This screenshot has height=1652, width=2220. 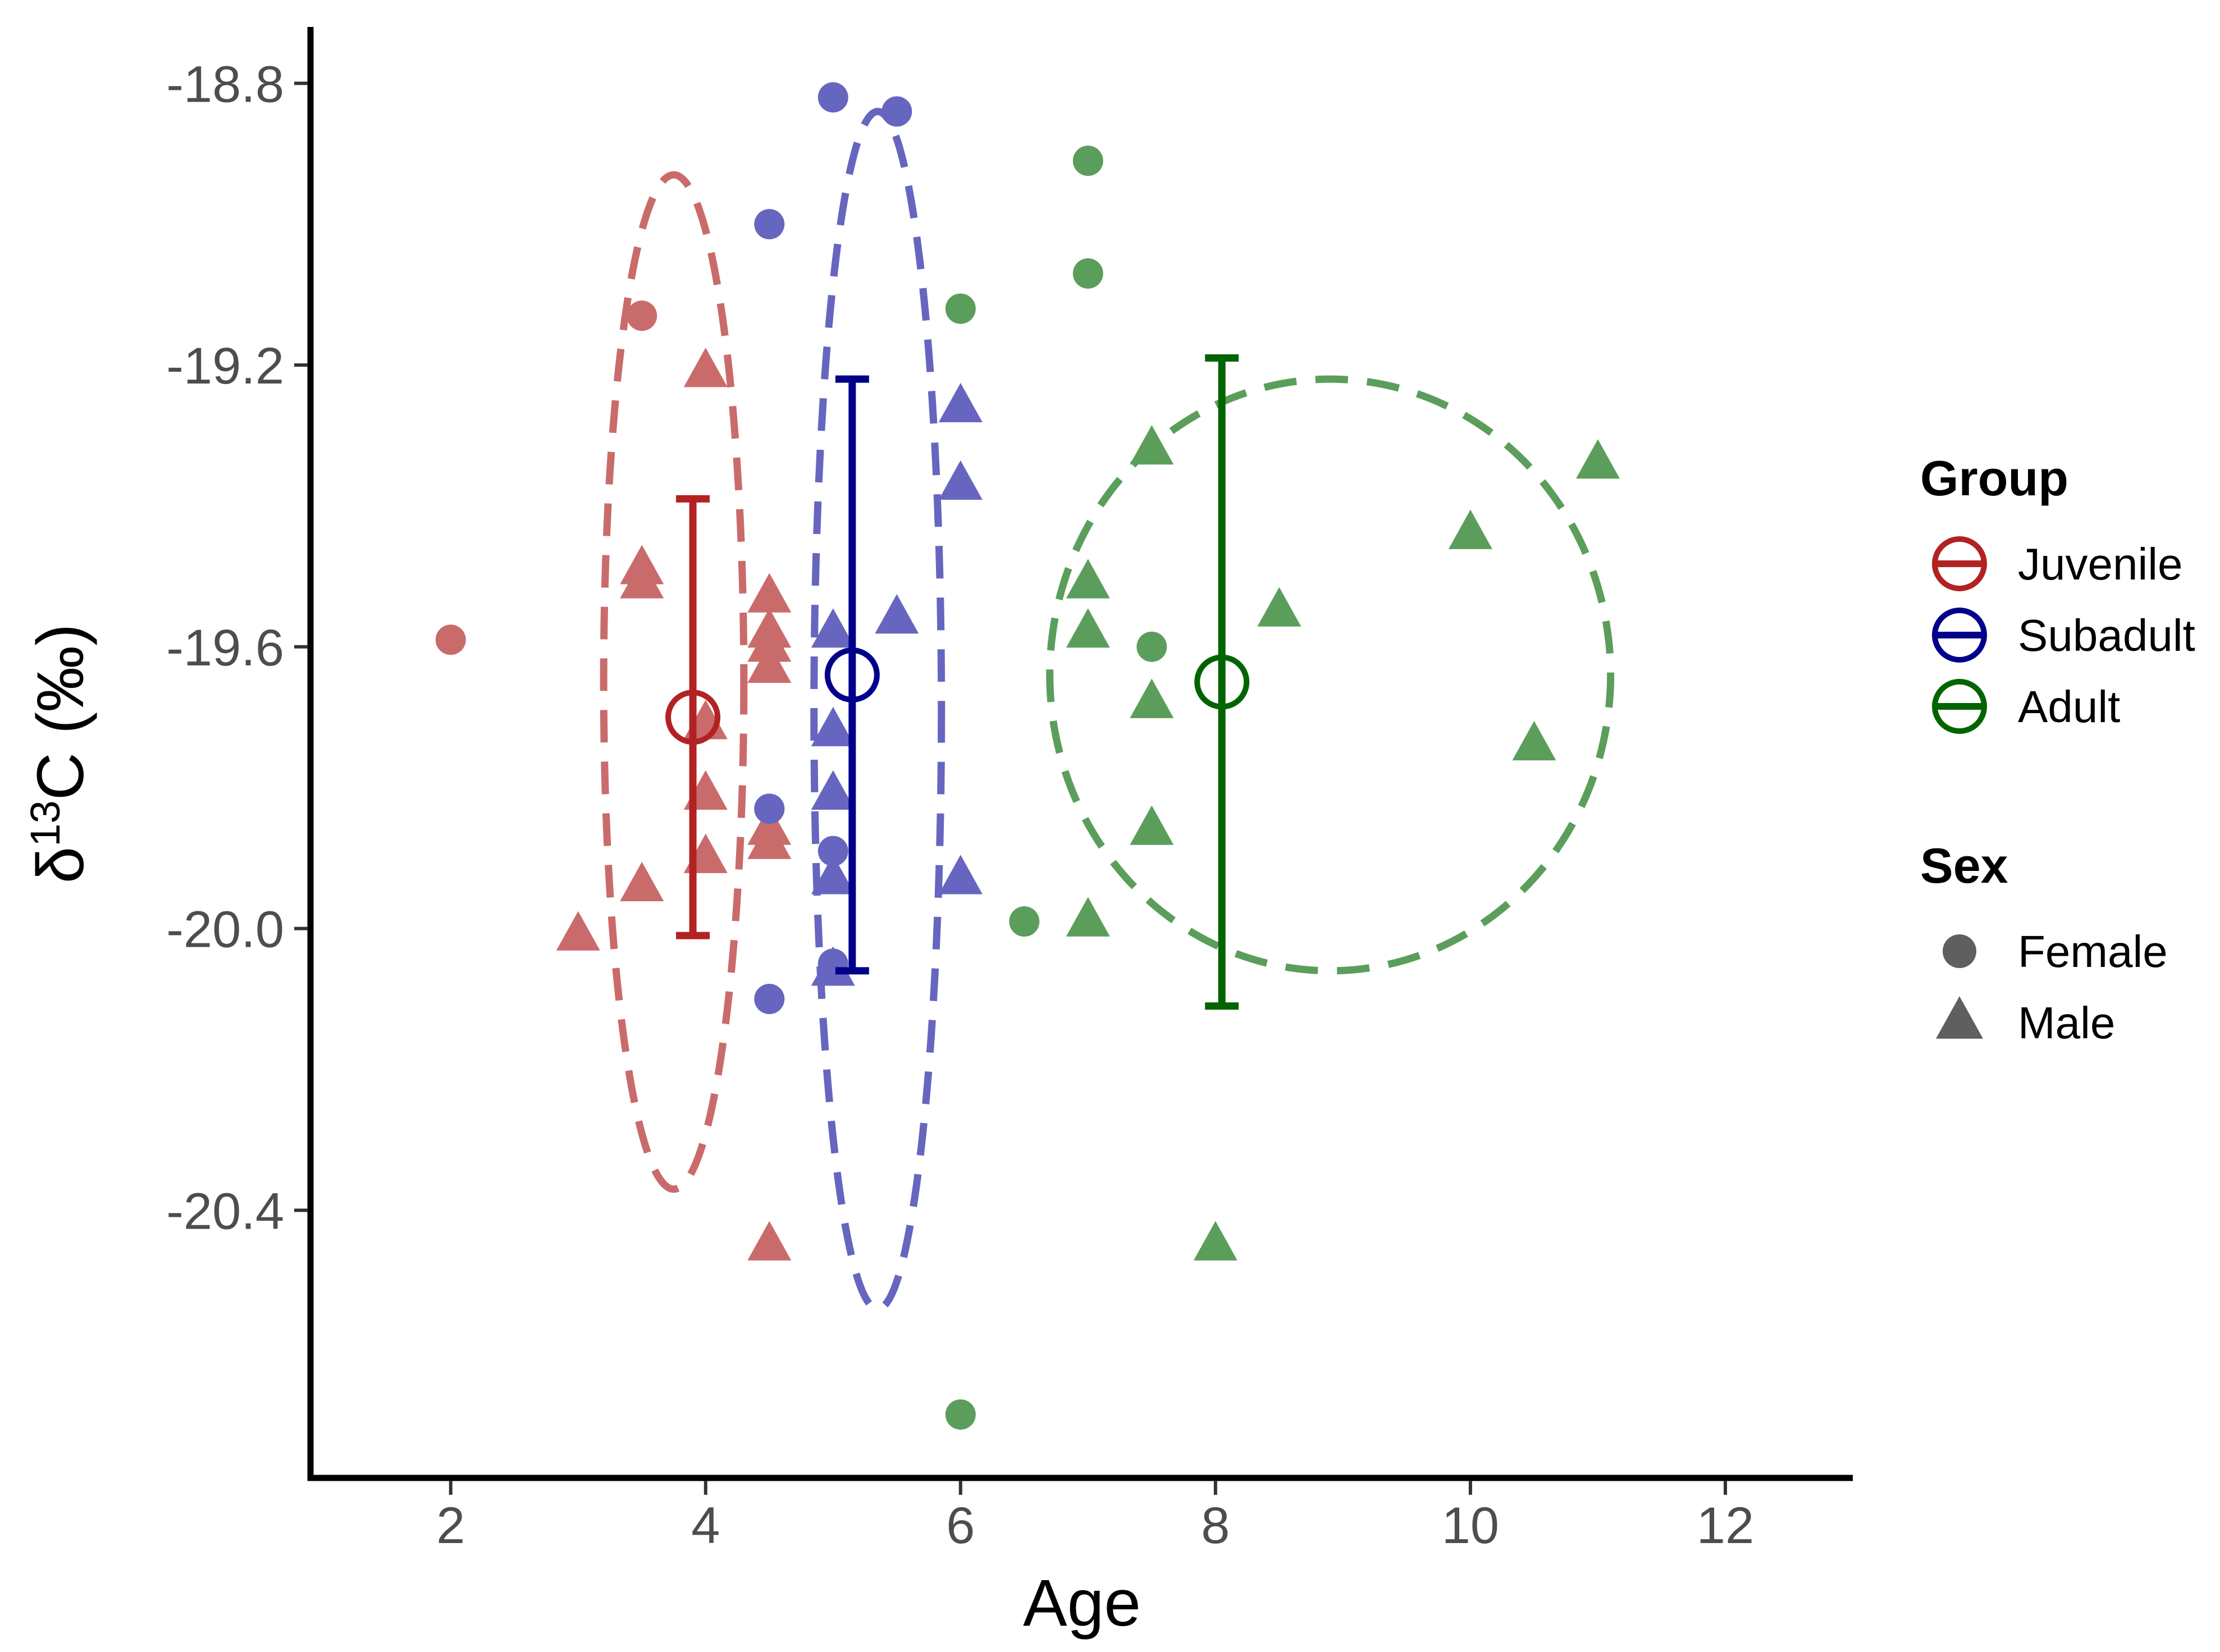 What do you see at coordinates (45, 823) in the screenshot?
I see `y-axis-title-superscript: 13` at bounding box center [45, 823].